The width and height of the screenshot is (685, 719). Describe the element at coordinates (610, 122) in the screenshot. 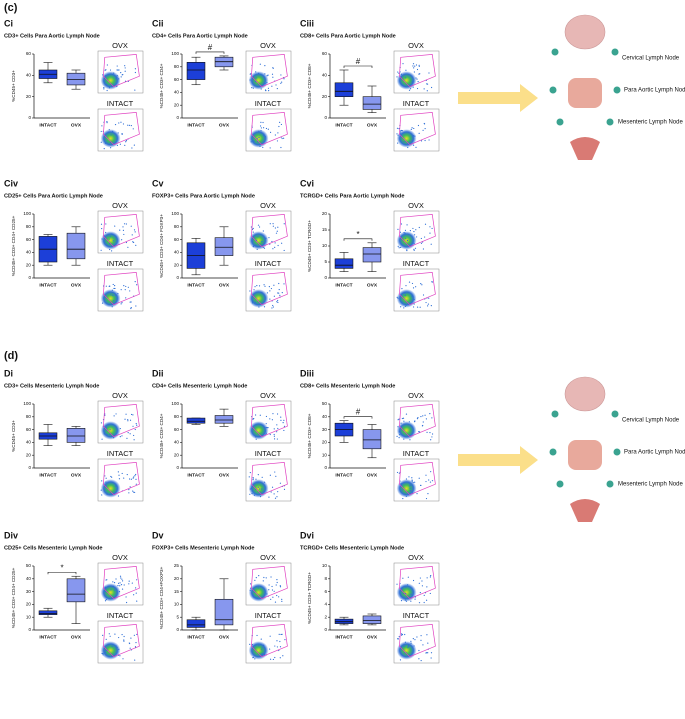

I see `lymph-node` at that location.